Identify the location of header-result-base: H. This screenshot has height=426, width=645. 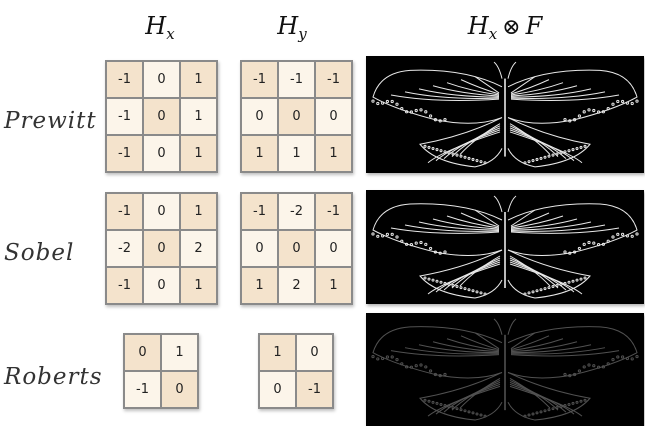
(478, 26).